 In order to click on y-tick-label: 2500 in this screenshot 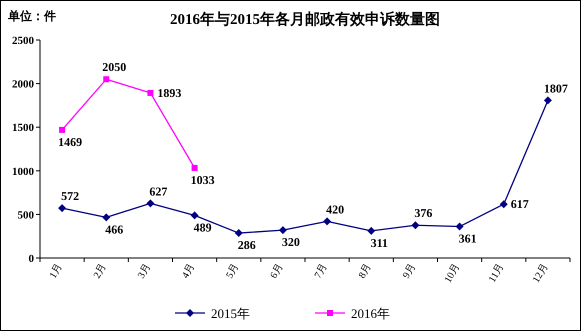, I will do `click(23, 41)`.